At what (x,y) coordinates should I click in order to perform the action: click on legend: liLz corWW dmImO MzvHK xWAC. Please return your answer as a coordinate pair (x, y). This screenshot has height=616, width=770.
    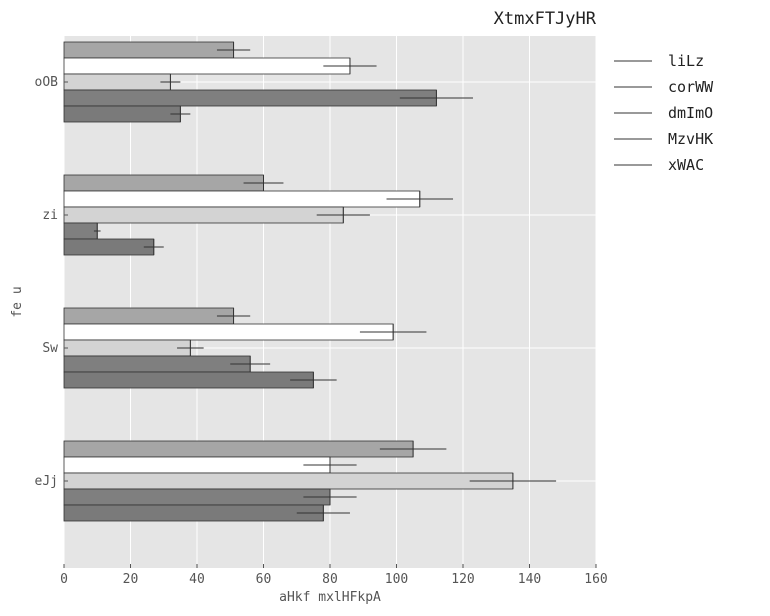
    Looking at the image, I should click on (664, 113).